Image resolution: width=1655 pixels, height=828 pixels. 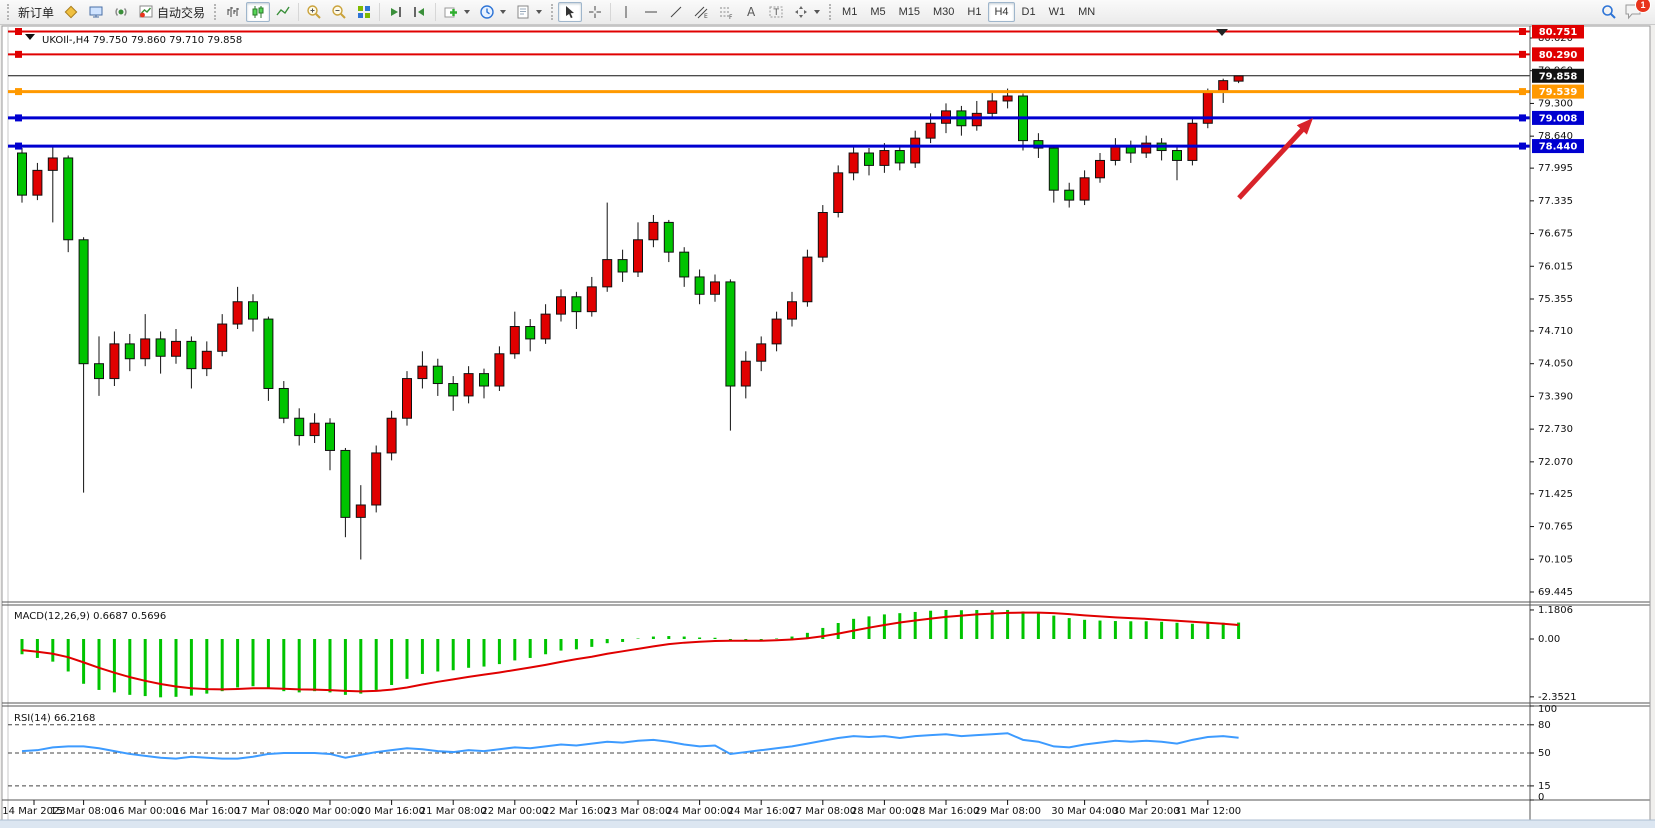 I want to click on tab-timeframe-m15: M15, so click(x=909, y=12).